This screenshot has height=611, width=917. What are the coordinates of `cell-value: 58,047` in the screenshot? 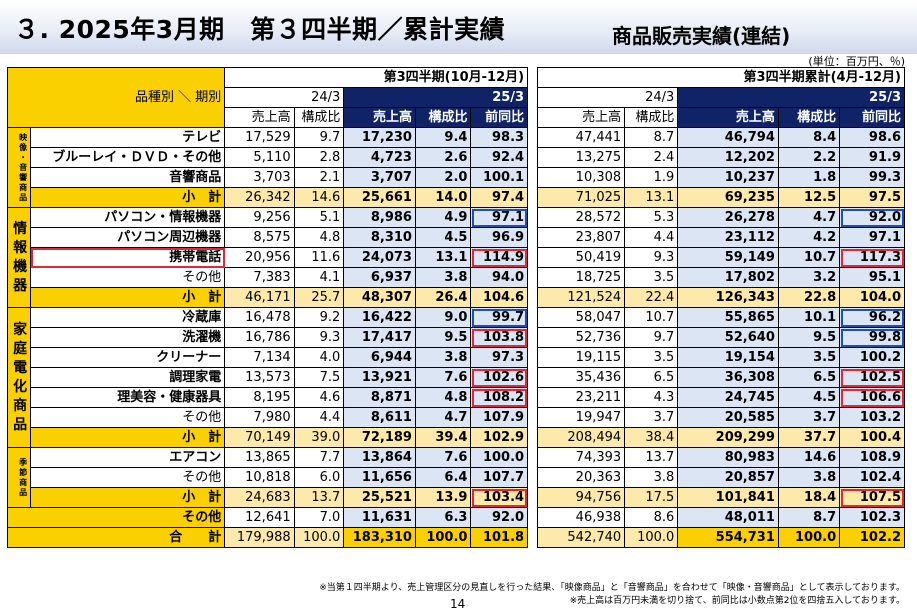 It's located at (581, 317).